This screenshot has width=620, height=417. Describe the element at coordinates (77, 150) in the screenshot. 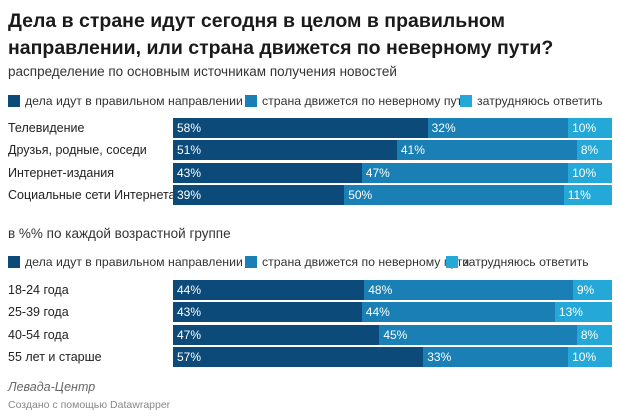

I see `category-label: Друзья, родные, соседи` at that location.